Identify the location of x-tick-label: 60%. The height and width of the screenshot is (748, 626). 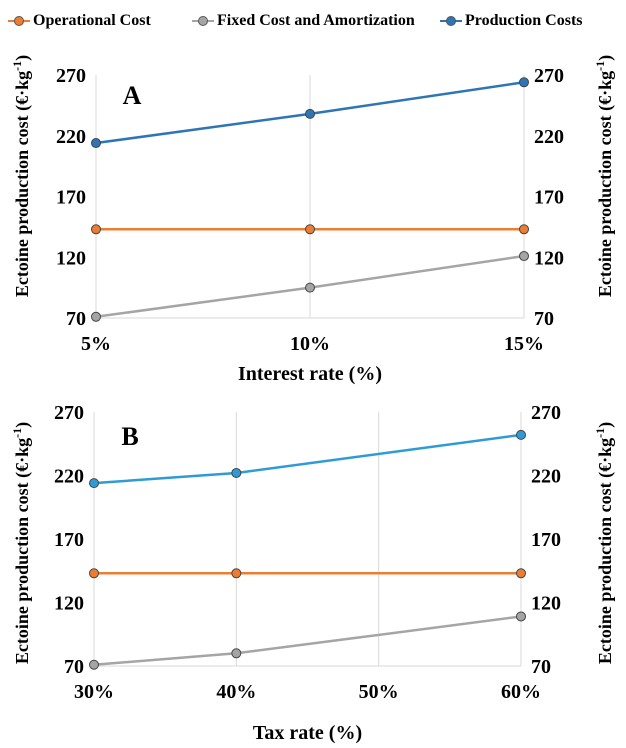
(521, 692).